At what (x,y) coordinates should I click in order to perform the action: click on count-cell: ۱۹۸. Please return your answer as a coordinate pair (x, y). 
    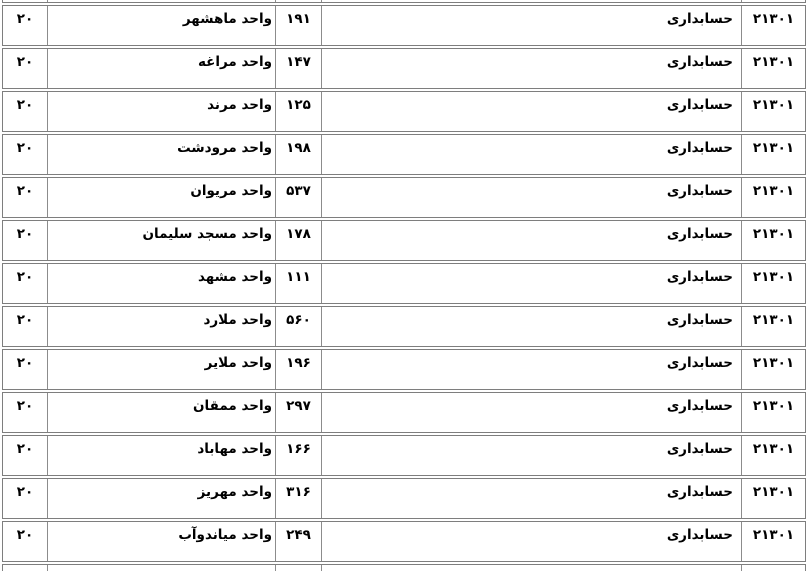
    Looking at the image, I should click on (299, 154).